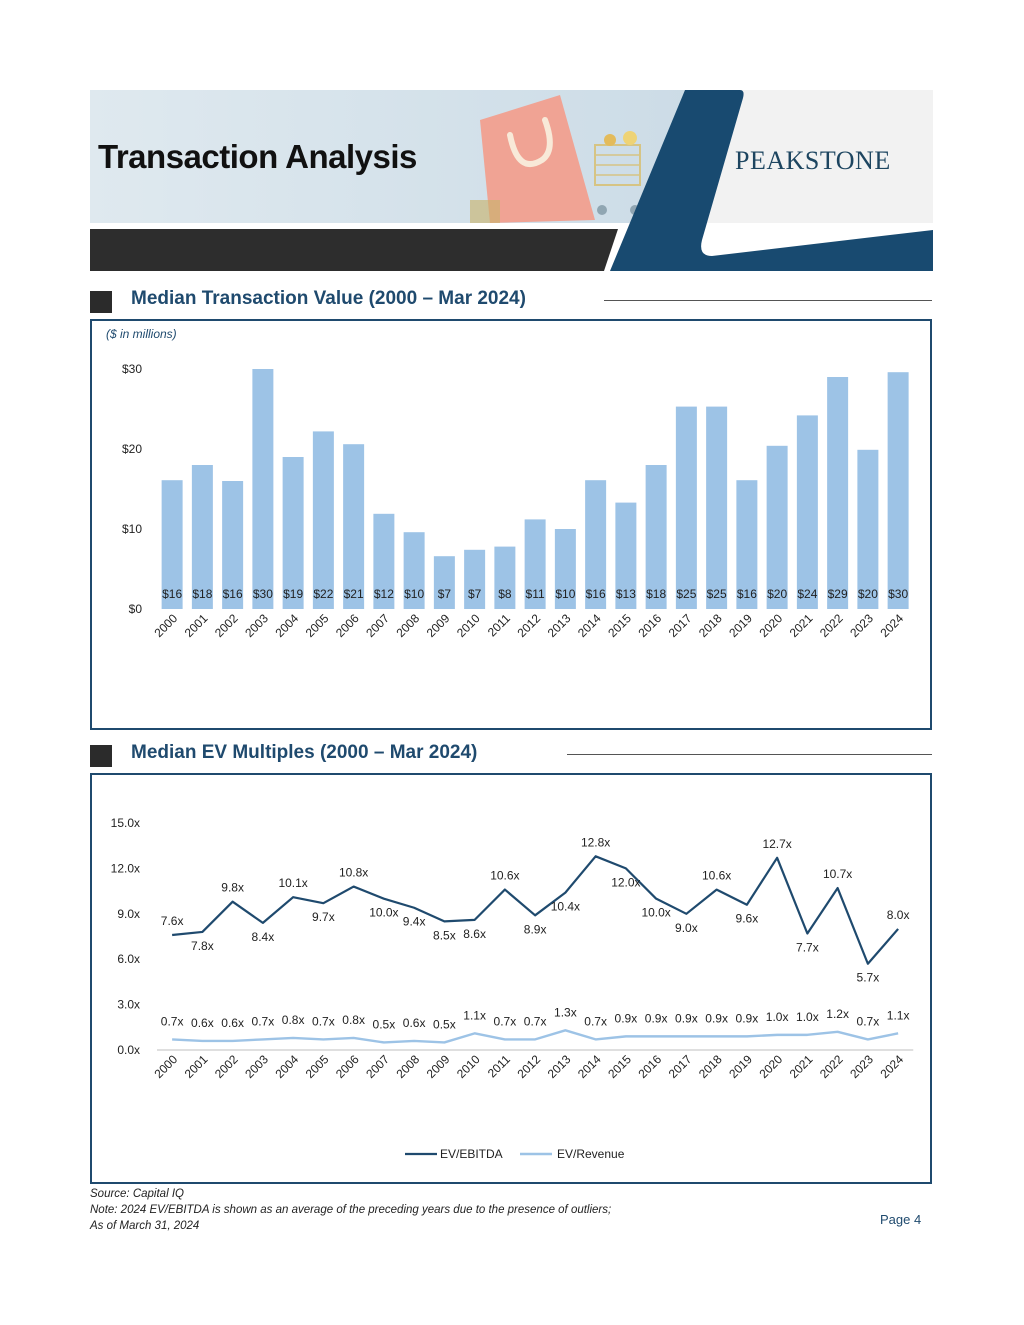  What do you see at coordinates (125, 823) in the screenshot?
I see `y-tick-label: 15.0x` at bounding box center [125, 823].